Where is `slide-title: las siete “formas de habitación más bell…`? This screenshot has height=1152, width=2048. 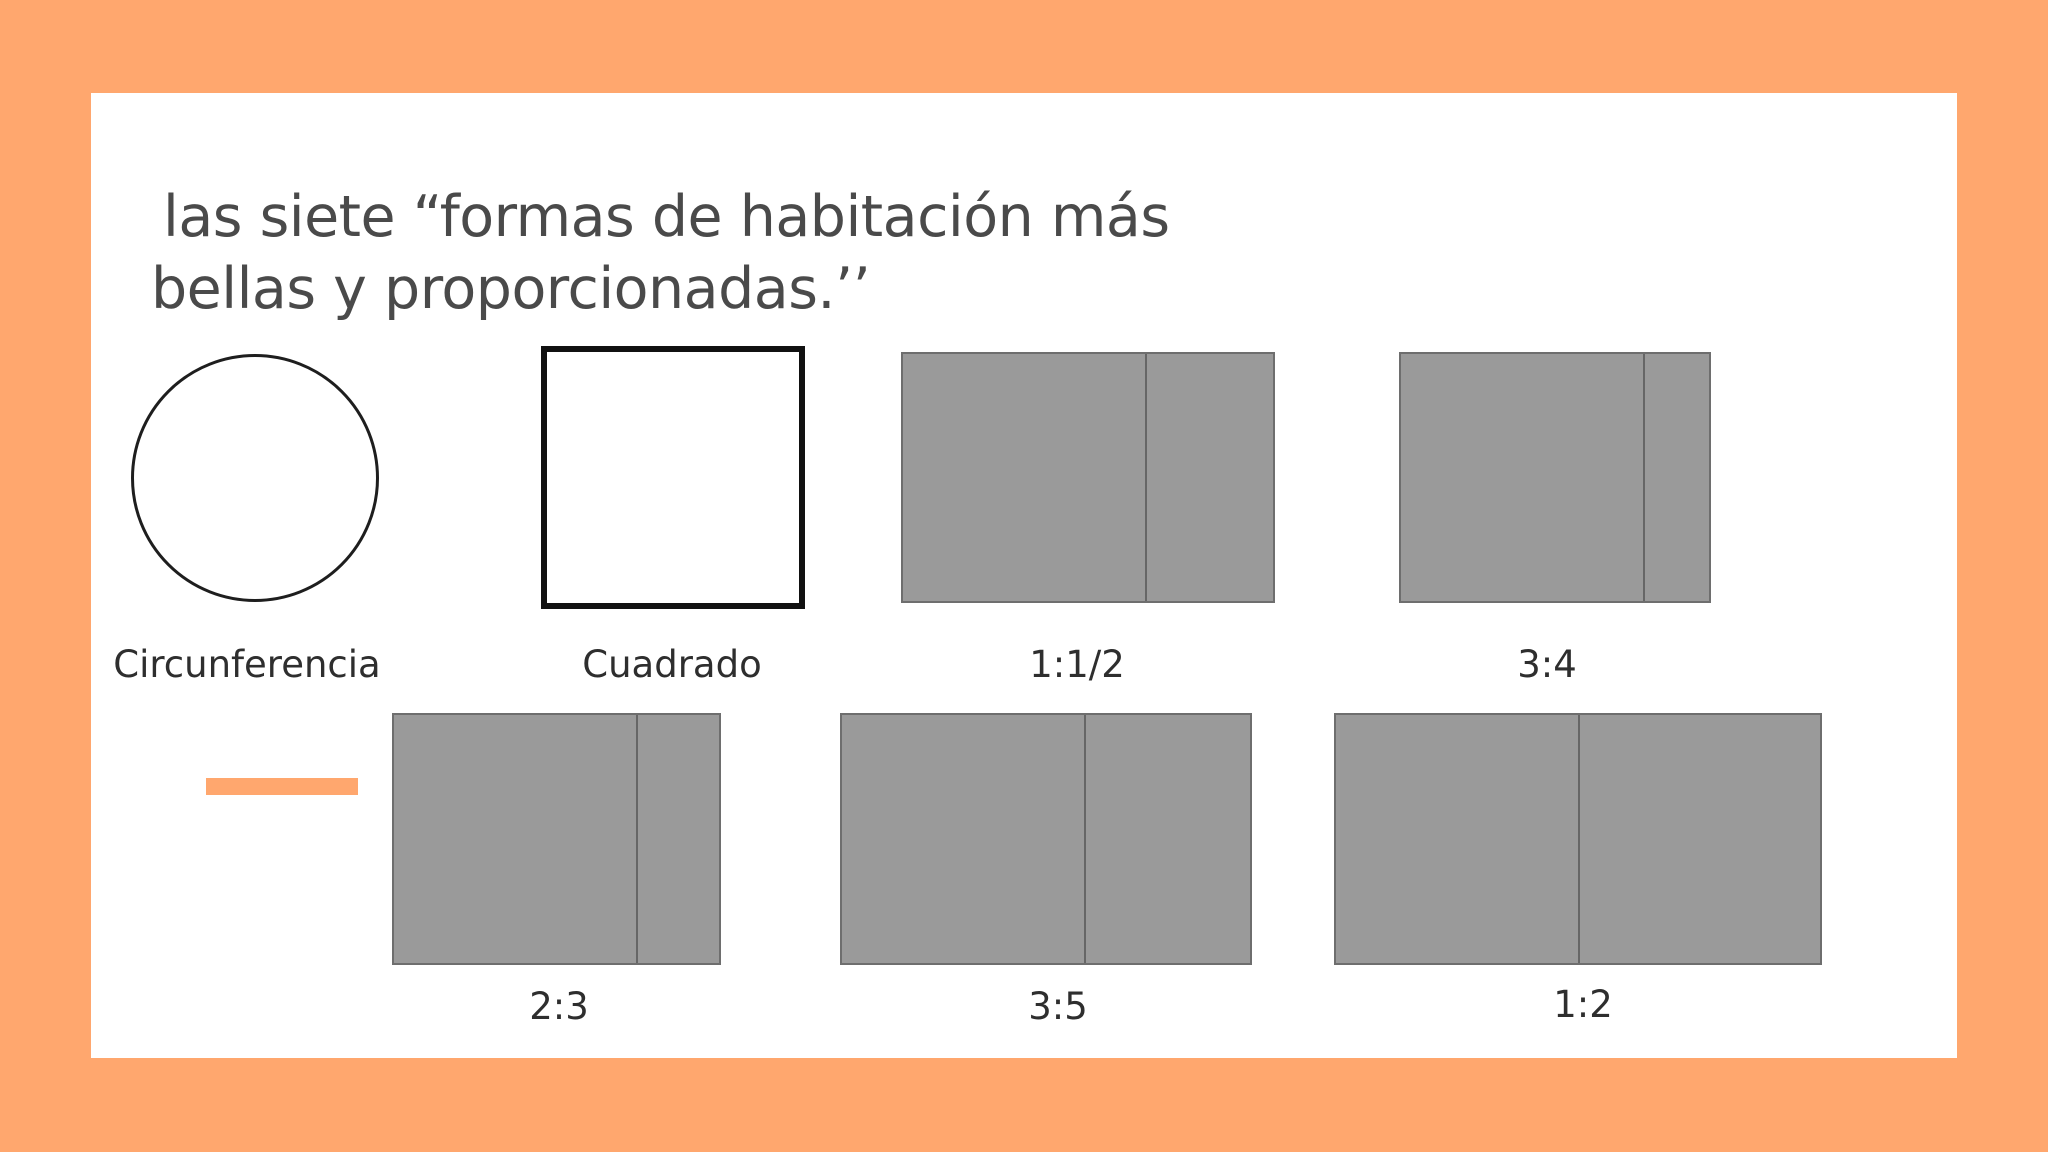
slide-title: las siete “formas de habitación más bell… is located at coordinates (660, 253).